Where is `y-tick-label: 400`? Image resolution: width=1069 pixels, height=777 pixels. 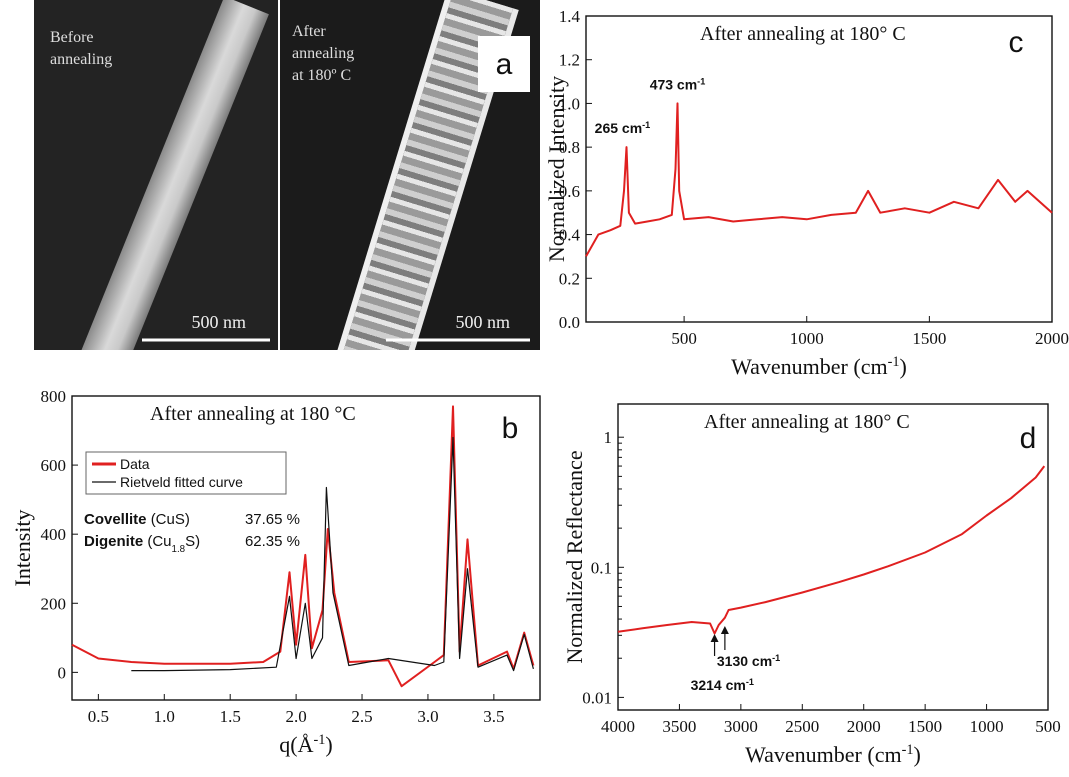 y-tick-label: 400 is located at coordinates (54, 534).